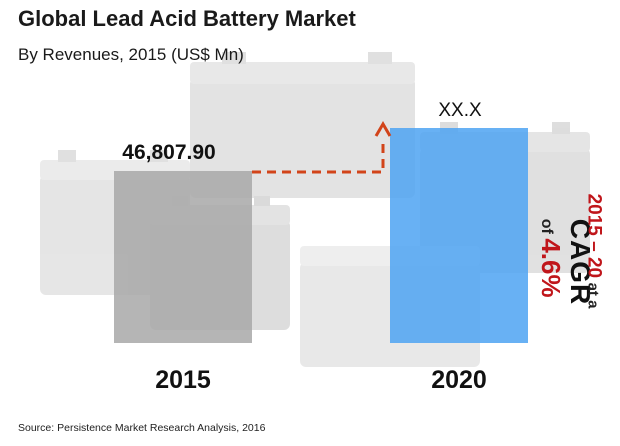 The height and width of the screenshot is (446, 620). What do you see at coordinates (131, 54) in the screenshot?
I see `chart-subtitle: By Revenues, 2015 (US$ Mn)` at bounding box center [131, 54].